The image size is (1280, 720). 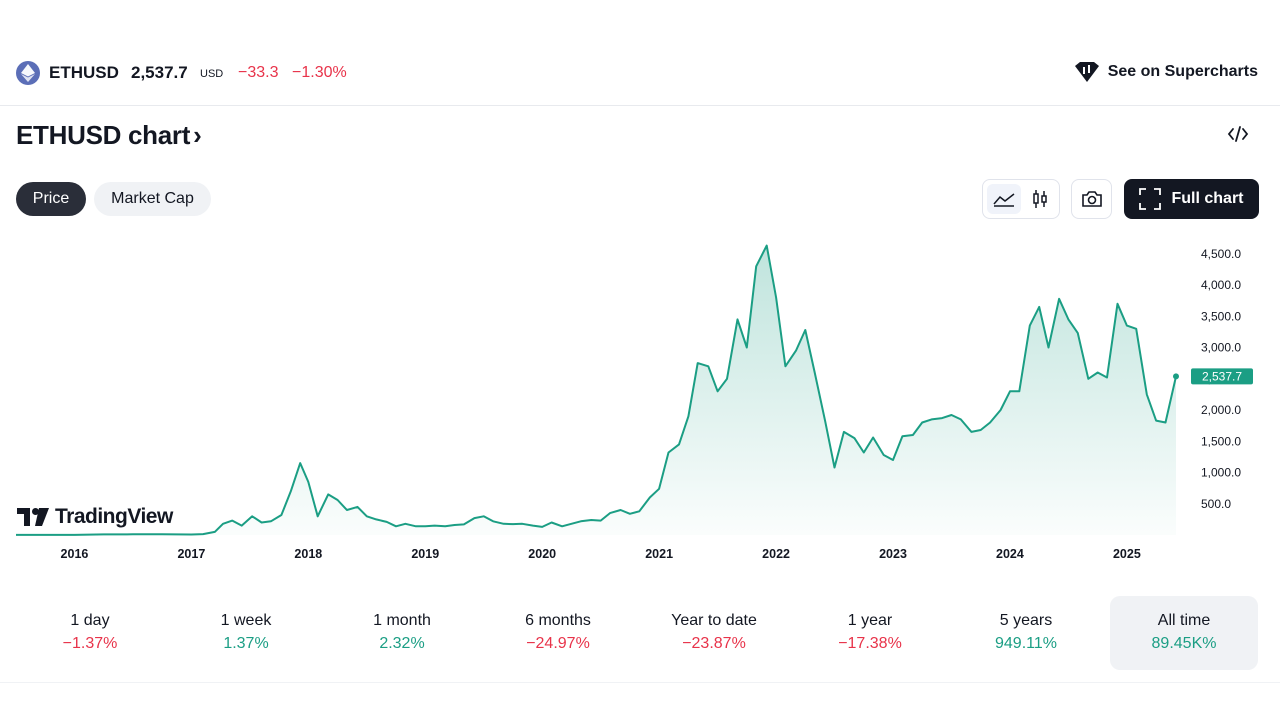 I want to click on tradingview-logo: TradingView, so click(x=95, y=517).